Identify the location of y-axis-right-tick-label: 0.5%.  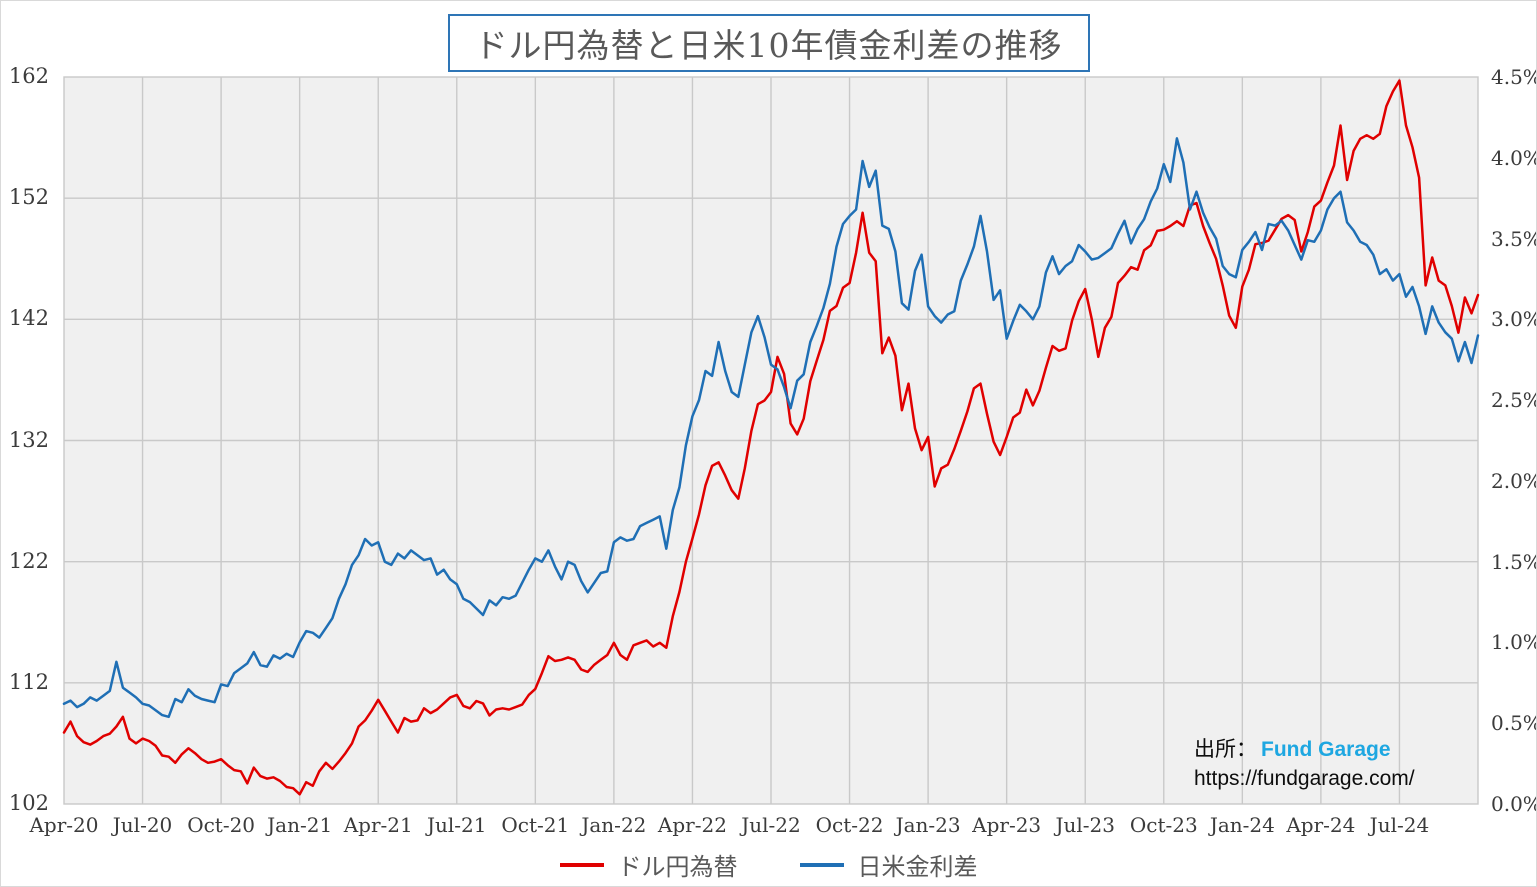
(1514, 723).